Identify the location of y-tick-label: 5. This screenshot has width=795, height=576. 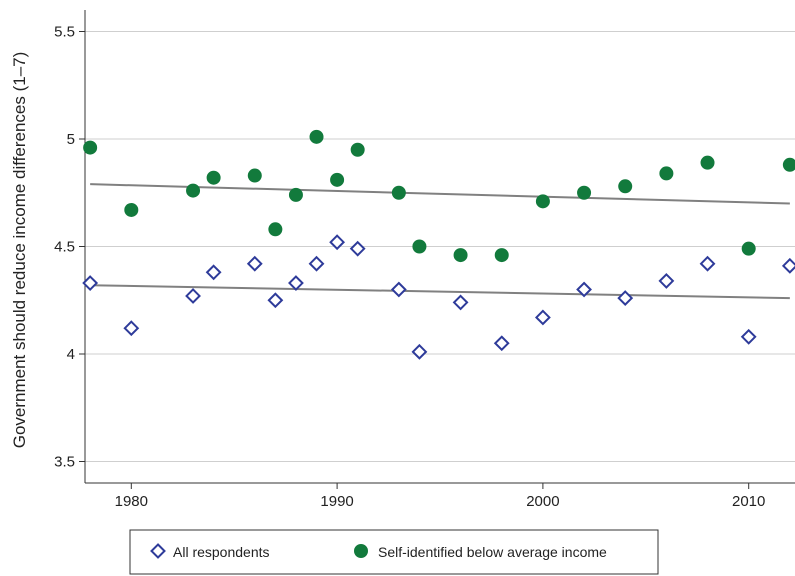
(71, 139).